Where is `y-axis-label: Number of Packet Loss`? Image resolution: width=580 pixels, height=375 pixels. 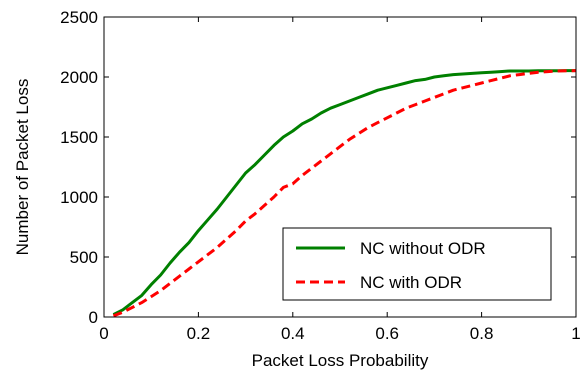
y-axis-label: Number of Packet Loss is located at coordinates (22, 167).